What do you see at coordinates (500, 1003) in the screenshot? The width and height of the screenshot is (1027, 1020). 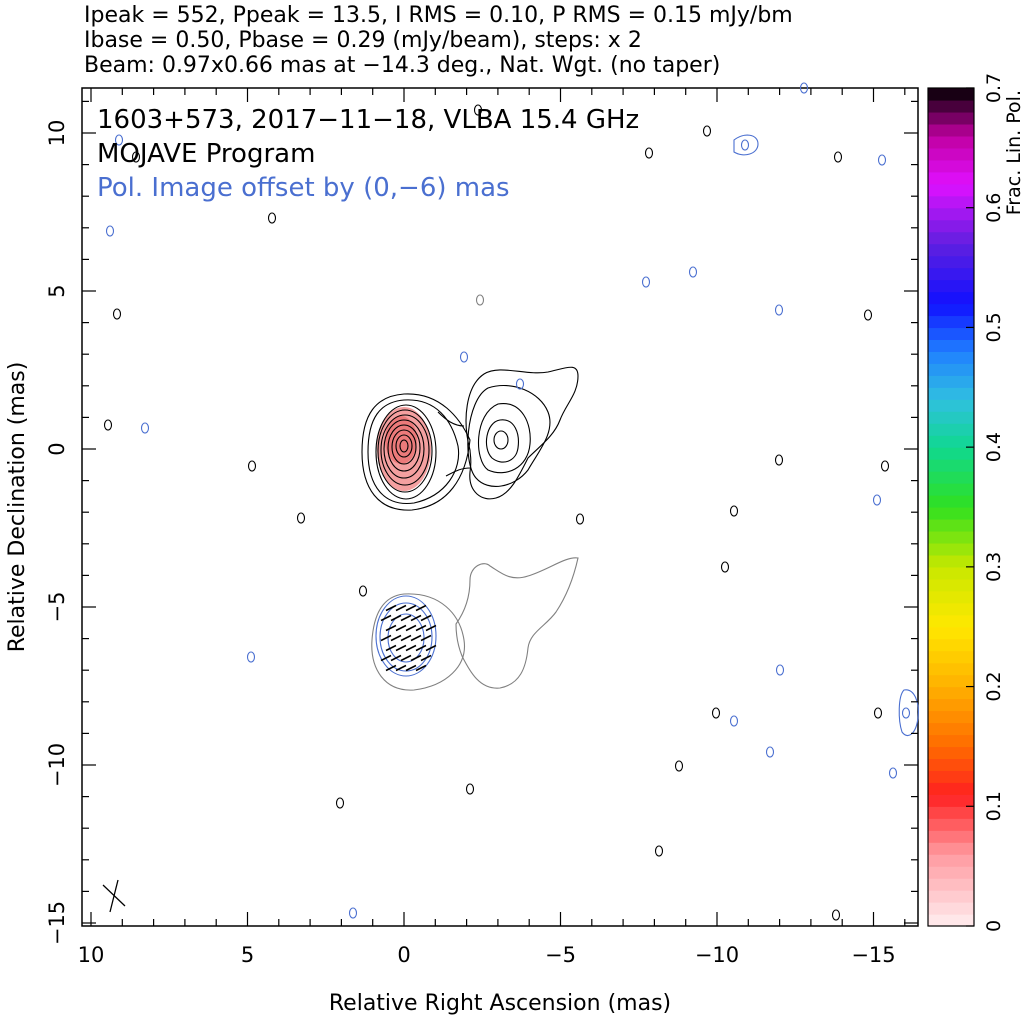 I see `x-axis-label: Relative Right Ascension (mas)` at bounding box center [500, 1003].